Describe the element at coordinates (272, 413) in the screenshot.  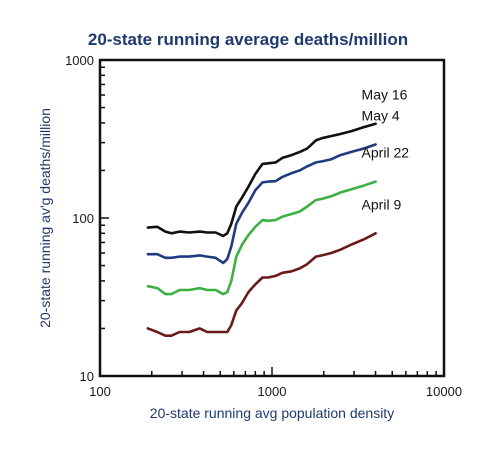
I see `x-axis-label: 20-state running avg population density` at that location.